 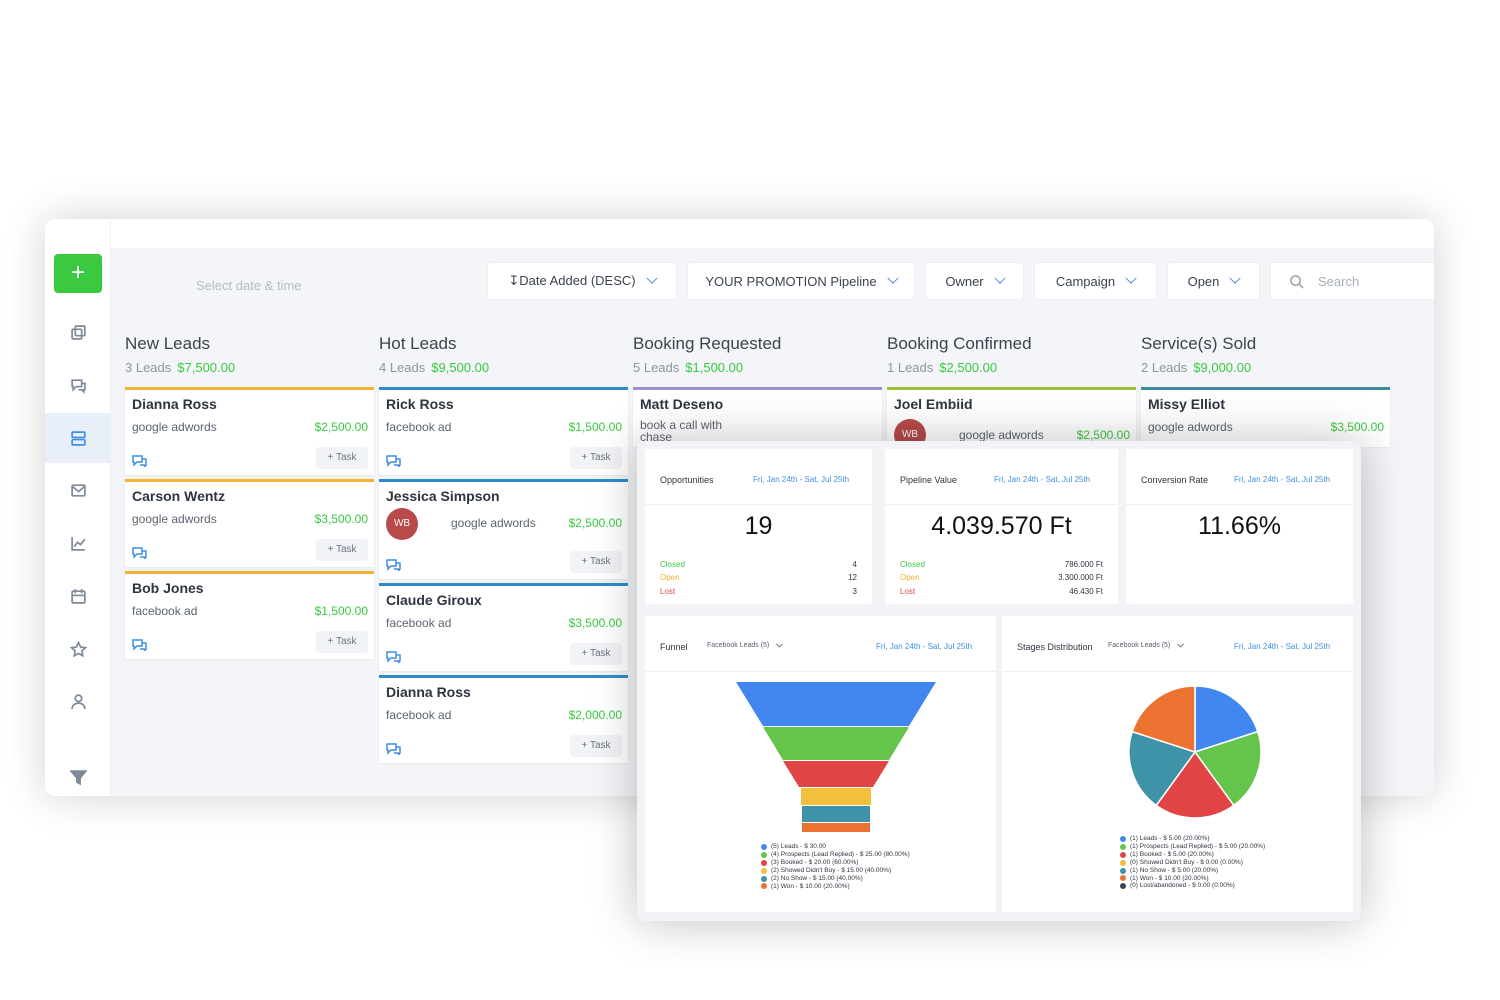 I want to click on lead-source: book a call with chase, so click(x=681, y=431).